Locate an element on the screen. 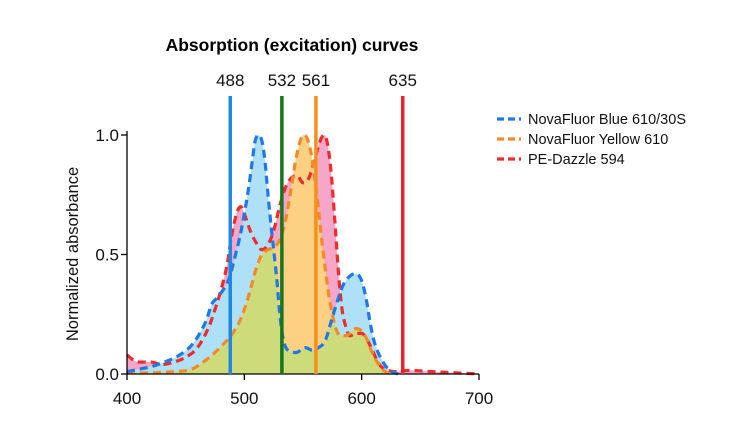 The height and width of the screenshot is (440, 736). legend-item: NovaFluor Yellow 610 is located at coordinates (582, 140).